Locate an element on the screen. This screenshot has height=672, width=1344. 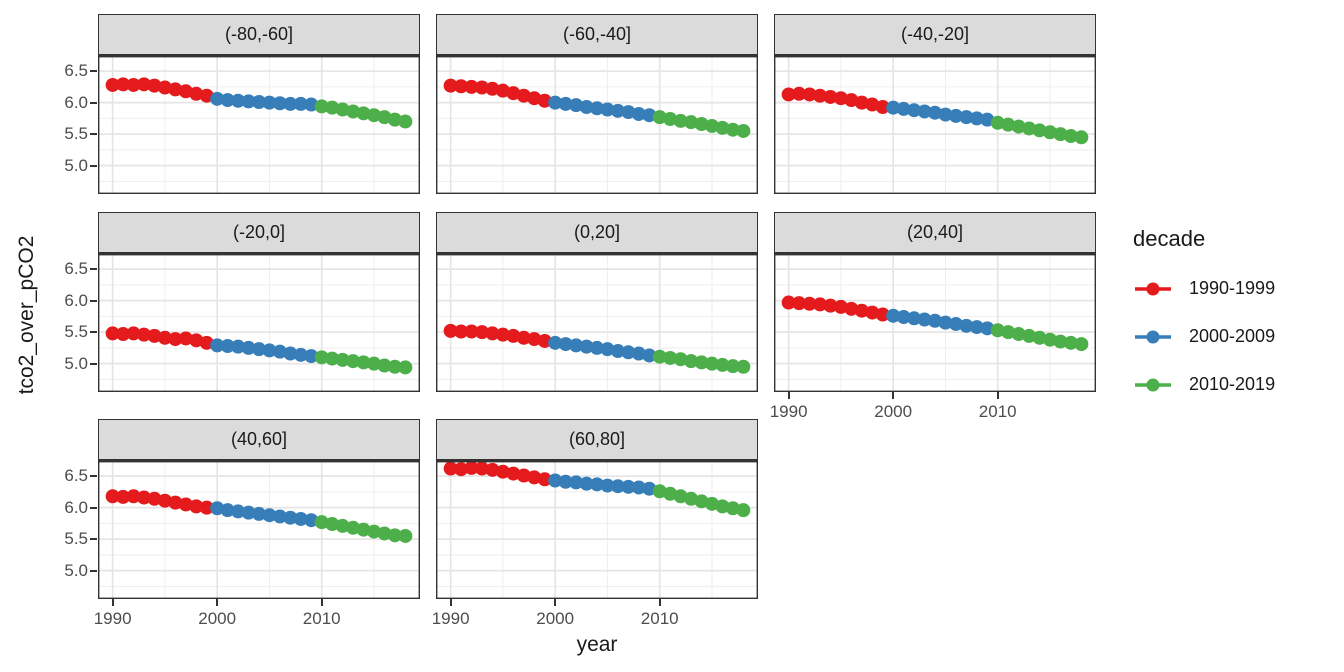
facet-strip-label: (-20,0] is located at coordinates (259, 232).